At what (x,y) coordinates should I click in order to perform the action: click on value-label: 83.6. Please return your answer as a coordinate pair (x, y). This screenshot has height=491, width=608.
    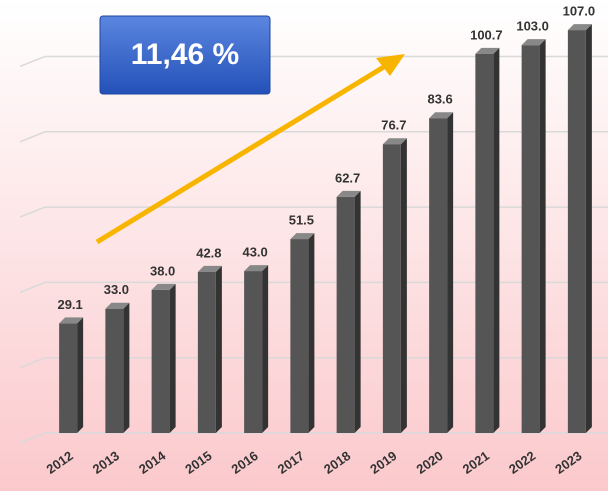
    Looking at the image, I should click on (439, 99).